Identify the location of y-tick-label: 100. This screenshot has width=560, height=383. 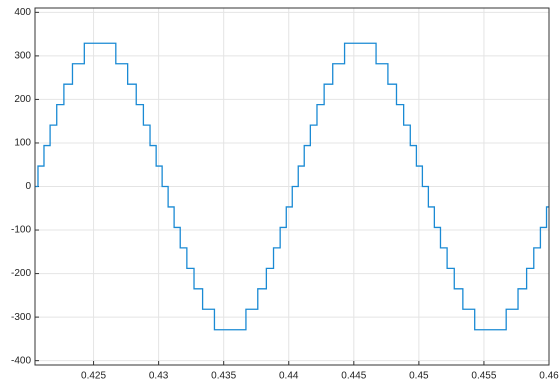
(22, 143).